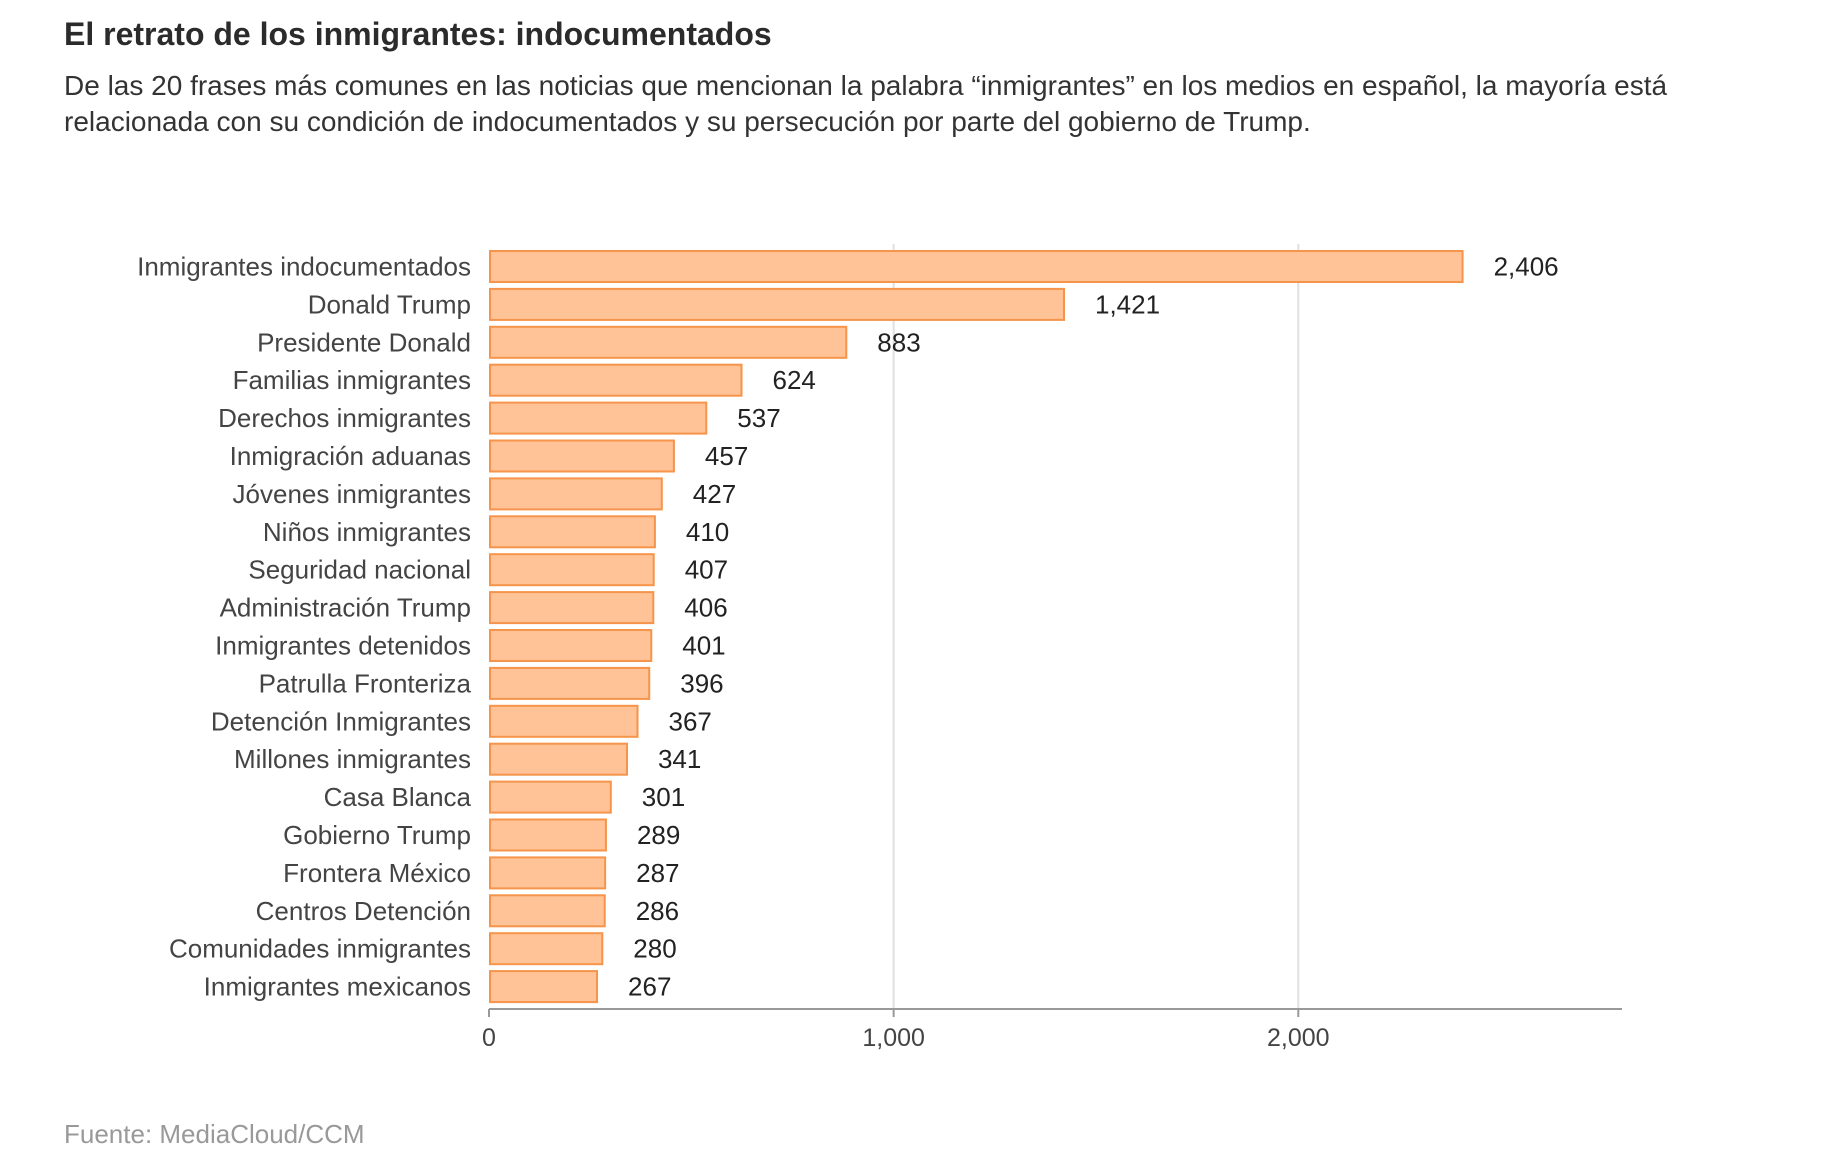  What do you see at coordinates (679, 759) in the screenshot?
I see `value-label: 341` at bounding box center [679, 759].